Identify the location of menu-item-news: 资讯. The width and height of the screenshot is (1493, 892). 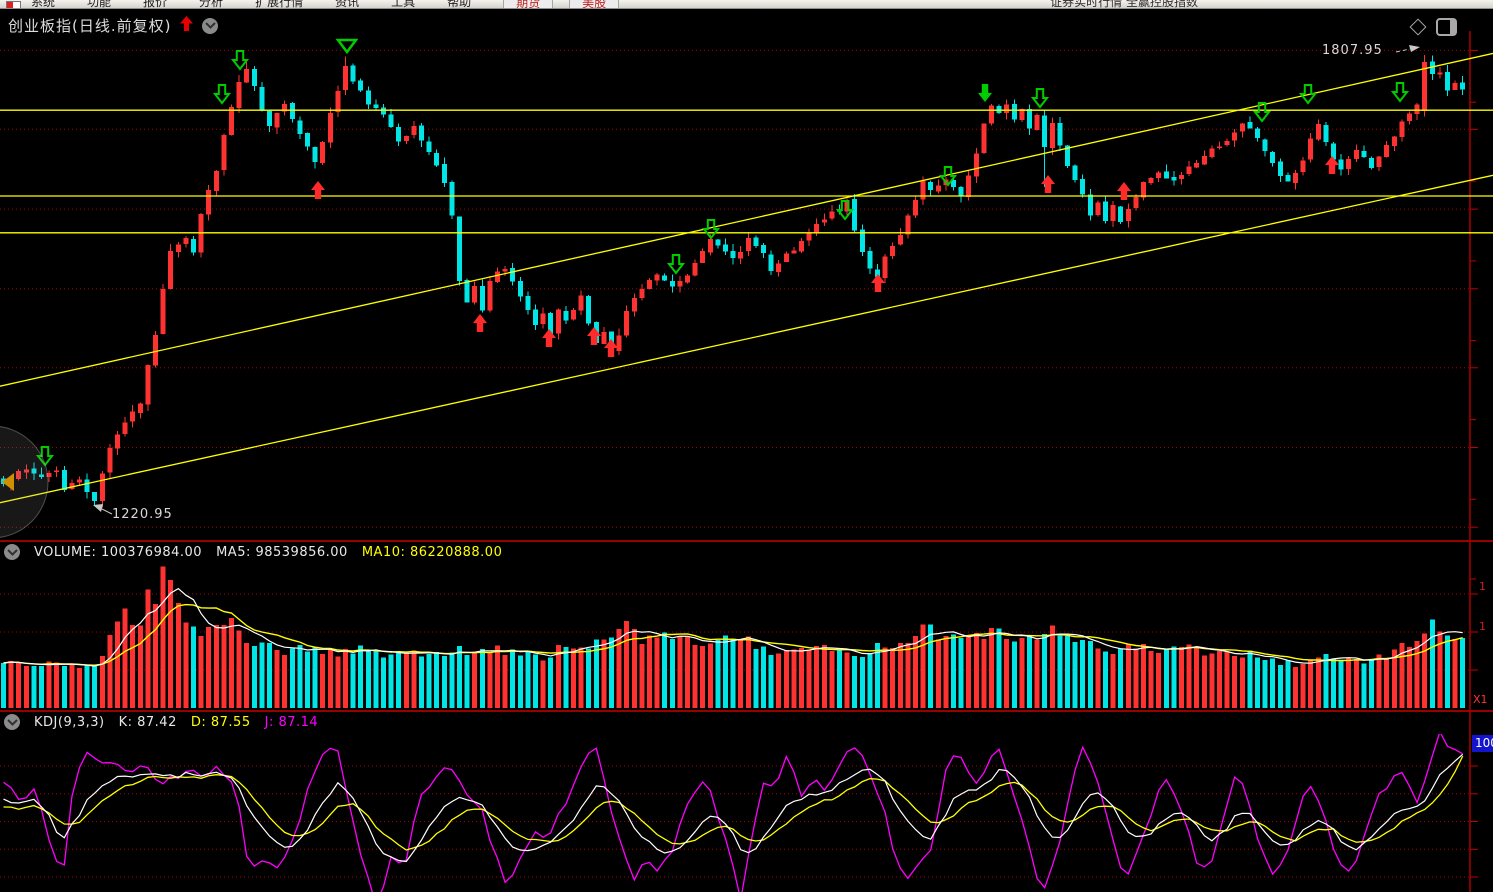
(347, 4).